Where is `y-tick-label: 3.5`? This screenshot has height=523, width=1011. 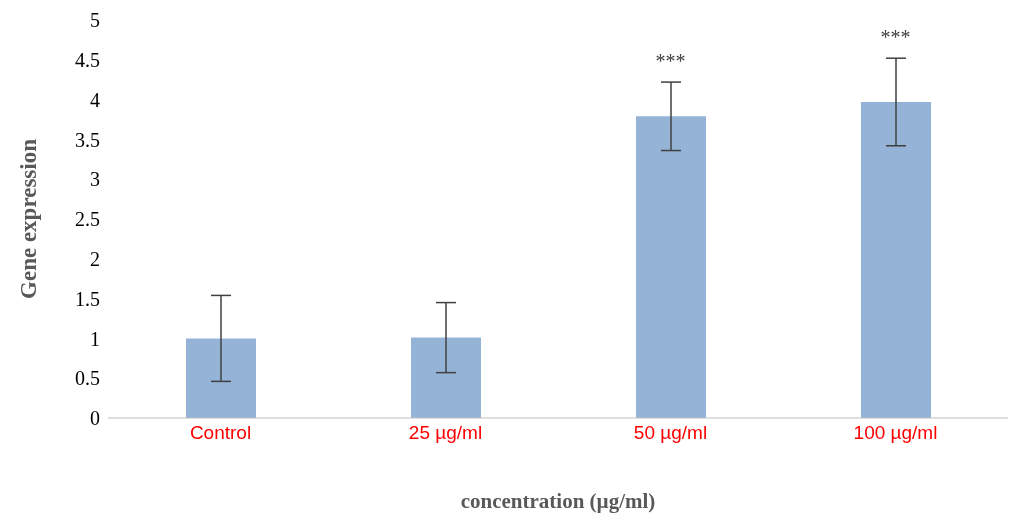
y-tick-label: 3.5 is located at coordinates (87, 139).